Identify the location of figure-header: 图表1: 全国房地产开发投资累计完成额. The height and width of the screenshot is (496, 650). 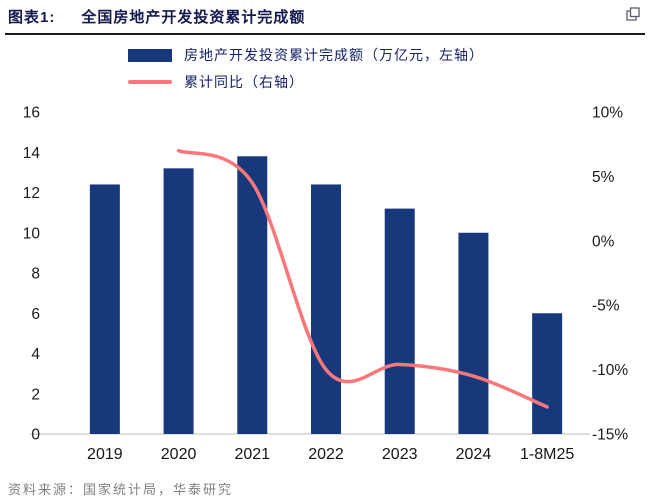
(325, 20).